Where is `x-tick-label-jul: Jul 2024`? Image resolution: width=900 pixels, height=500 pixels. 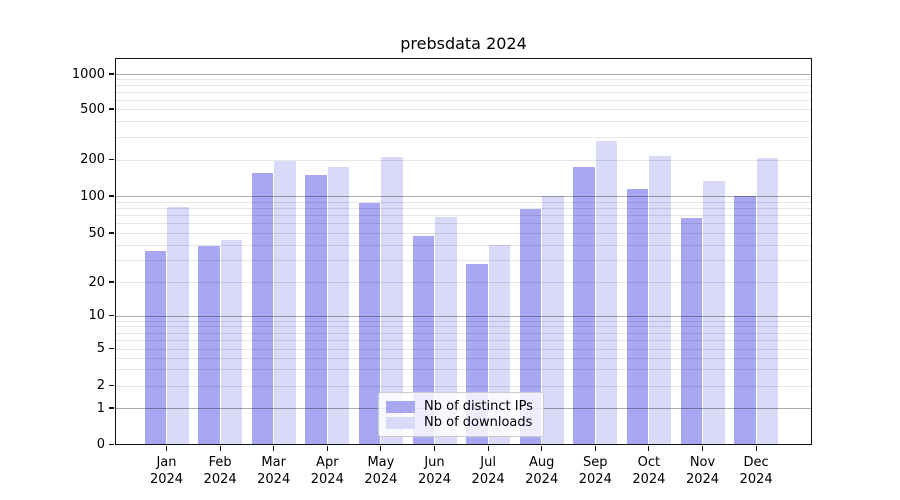
x-tick-label-jul: Jul 2024 is located at coordinates (488, 470).